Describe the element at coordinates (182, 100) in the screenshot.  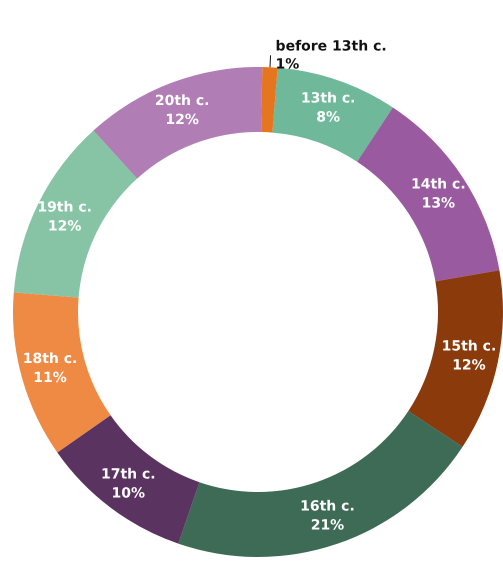
I see `slice-label: 20th c.` at that location.